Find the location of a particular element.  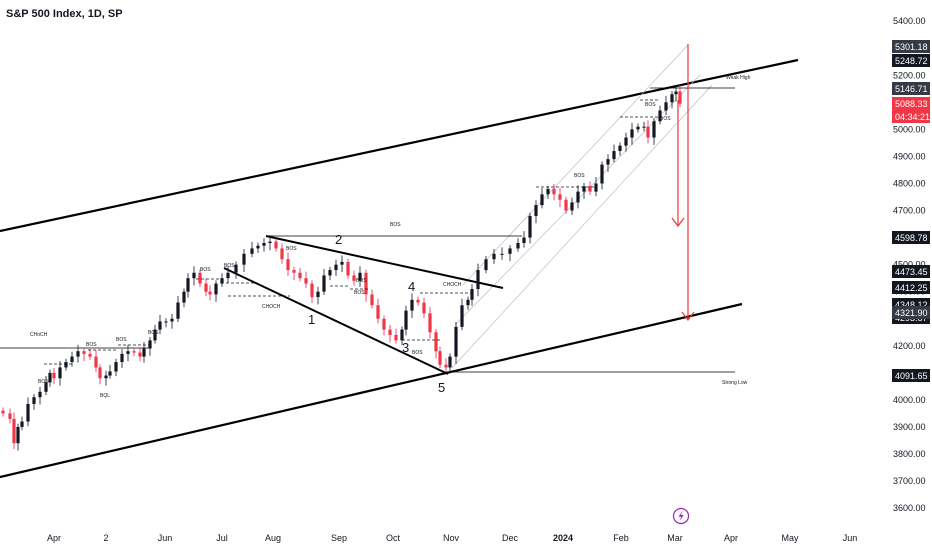

wave-label-3: 3 is located at coordinates (405, 347).